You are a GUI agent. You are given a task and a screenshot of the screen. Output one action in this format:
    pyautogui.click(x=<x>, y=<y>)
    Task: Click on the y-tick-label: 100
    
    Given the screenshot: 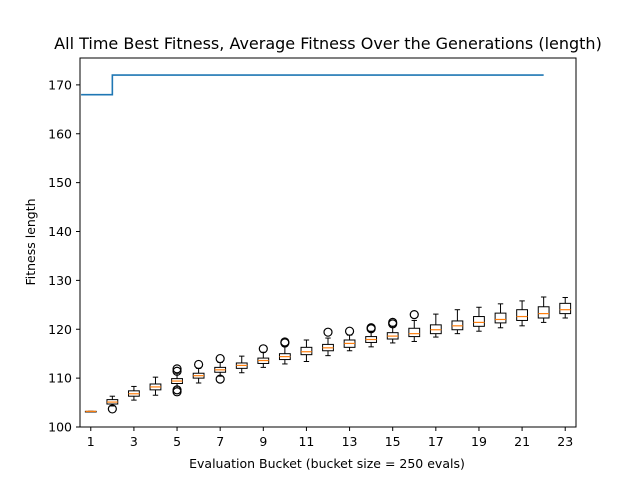 What is the action you would take?
    pyautogui.click(x=60, y=427)
    